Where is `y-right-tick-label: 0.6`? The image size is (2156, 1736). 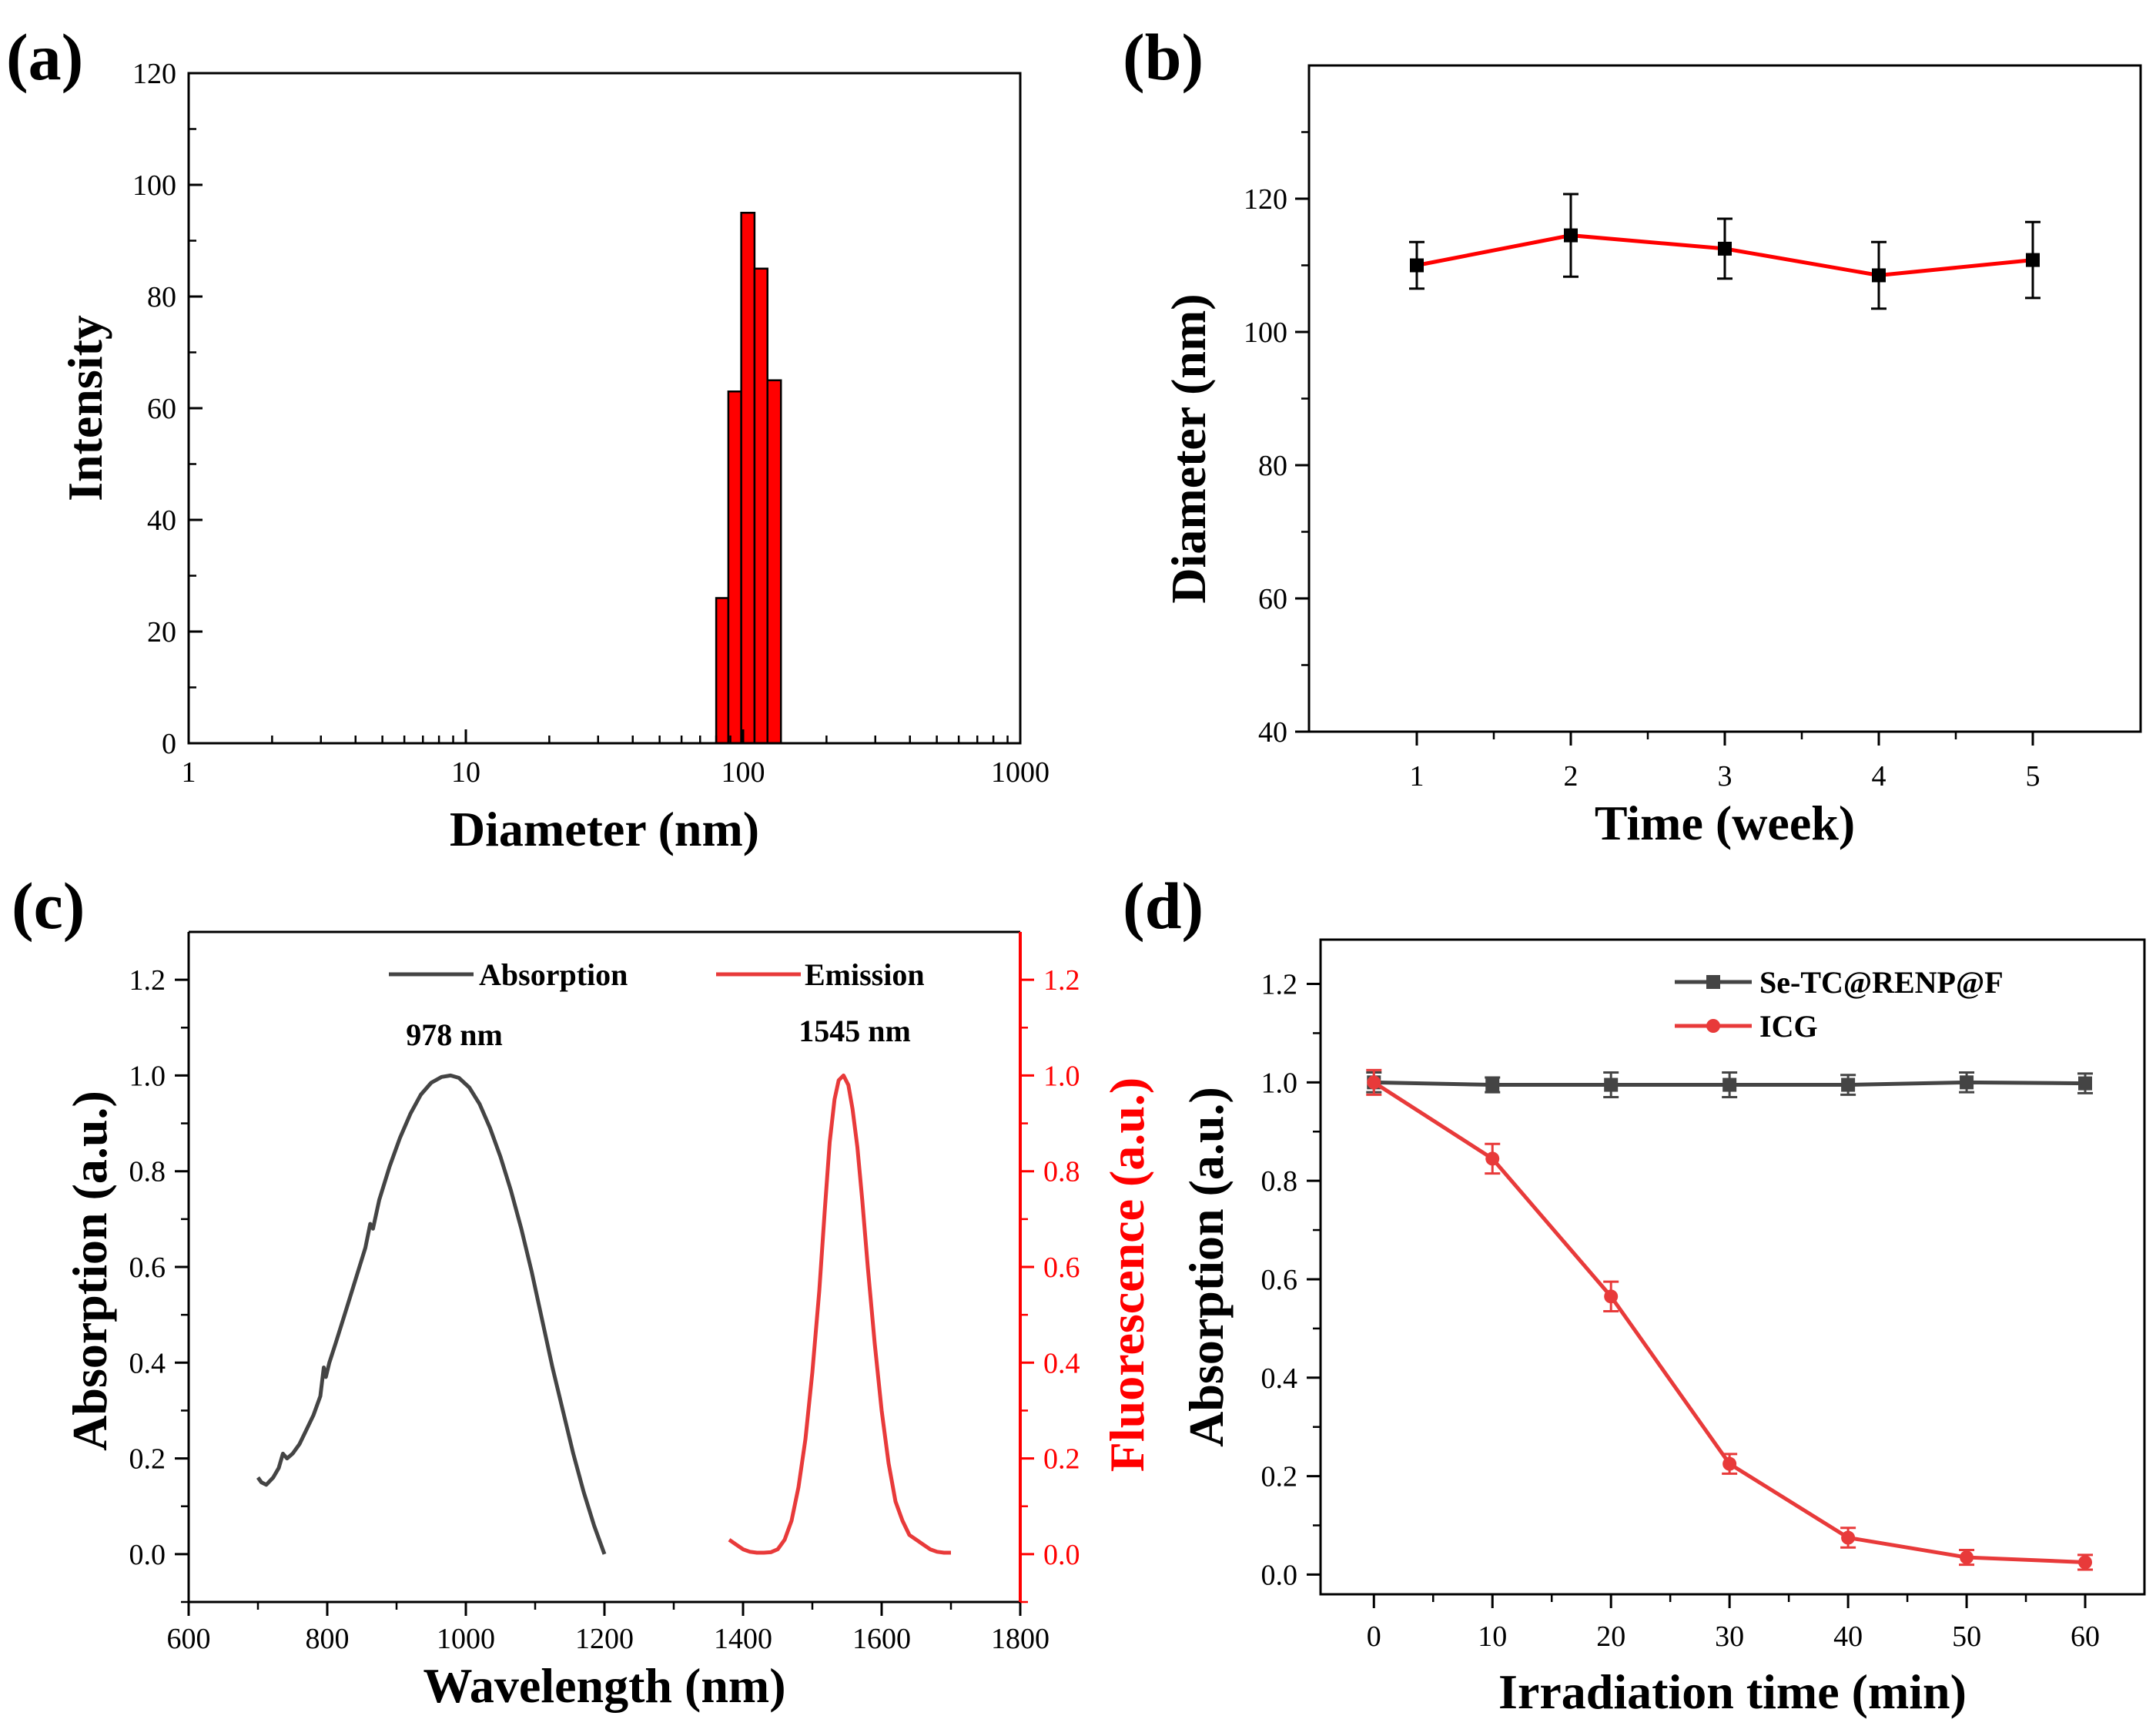
y-right-tick-label: 0.6 is located at coordinates (1061, 1268).